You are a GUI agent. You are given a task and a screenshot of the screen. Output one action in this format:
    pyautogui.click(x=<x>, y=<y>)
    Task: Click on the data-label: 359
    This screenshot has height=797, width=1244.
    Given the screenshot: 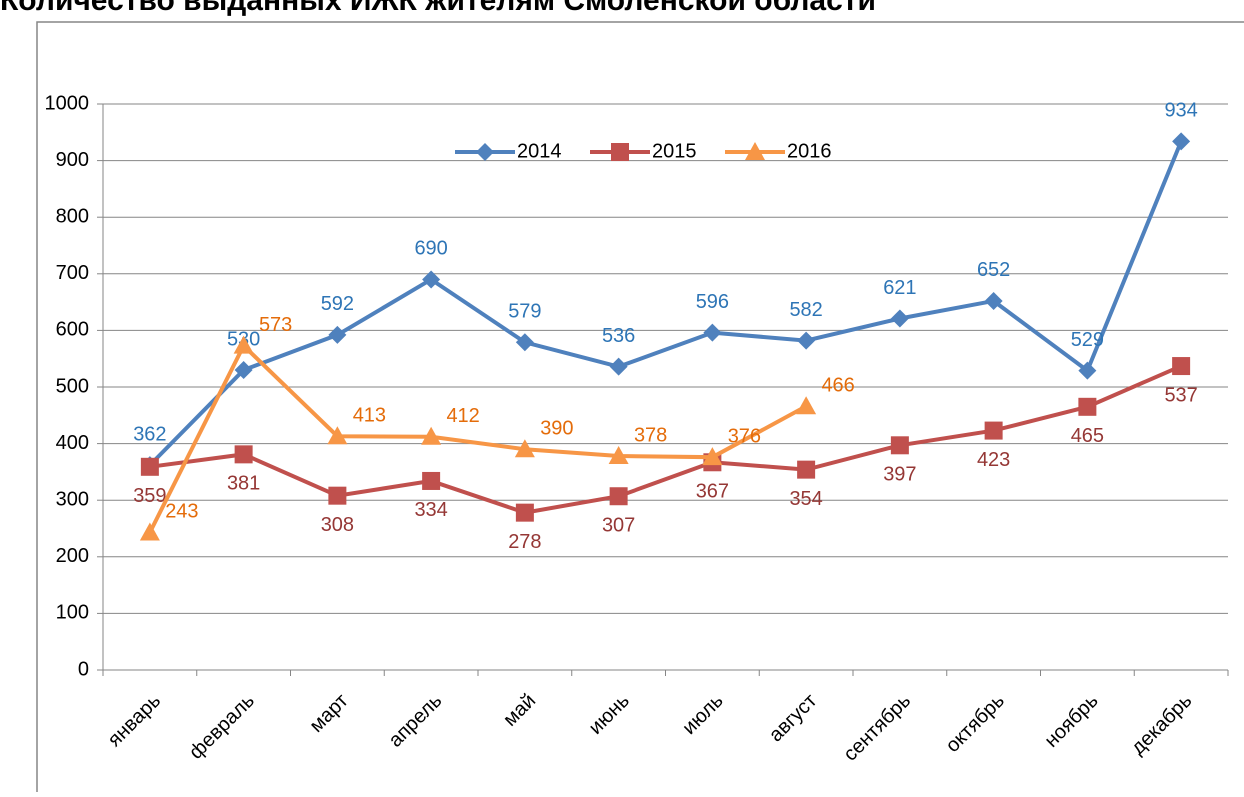 What is the action you would take?
    pyautogui.click(x=149, y=496)
    